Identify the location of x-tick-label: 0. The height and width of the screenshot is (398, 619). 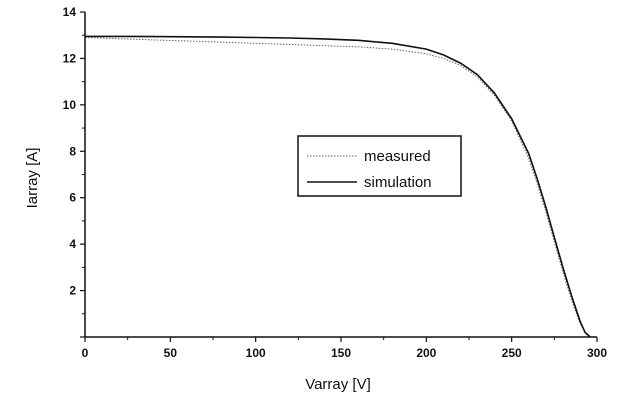
(85, 353).